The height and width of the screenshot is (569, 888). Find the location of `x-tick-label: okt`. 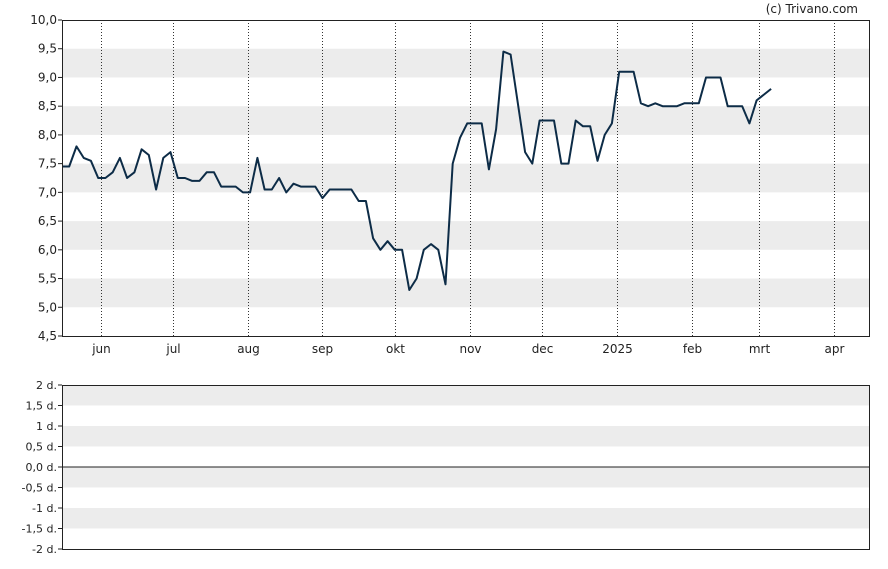

x-tick-label: okt is located at coordinates (395, 349).